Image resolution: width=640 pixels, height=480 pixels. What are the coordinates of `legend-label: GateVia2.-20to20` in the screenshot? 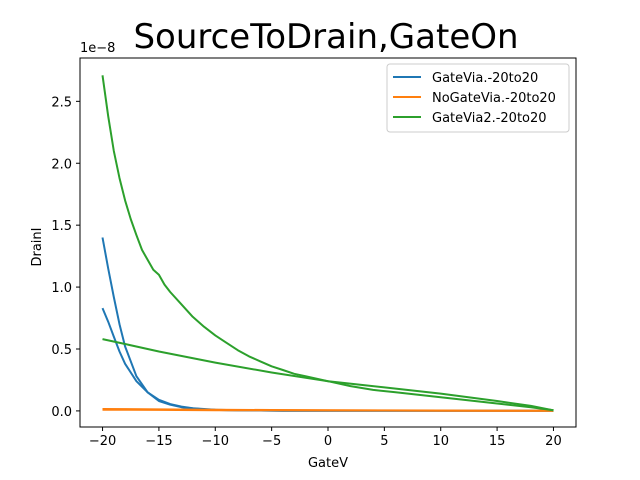 It's located at (489, 118).